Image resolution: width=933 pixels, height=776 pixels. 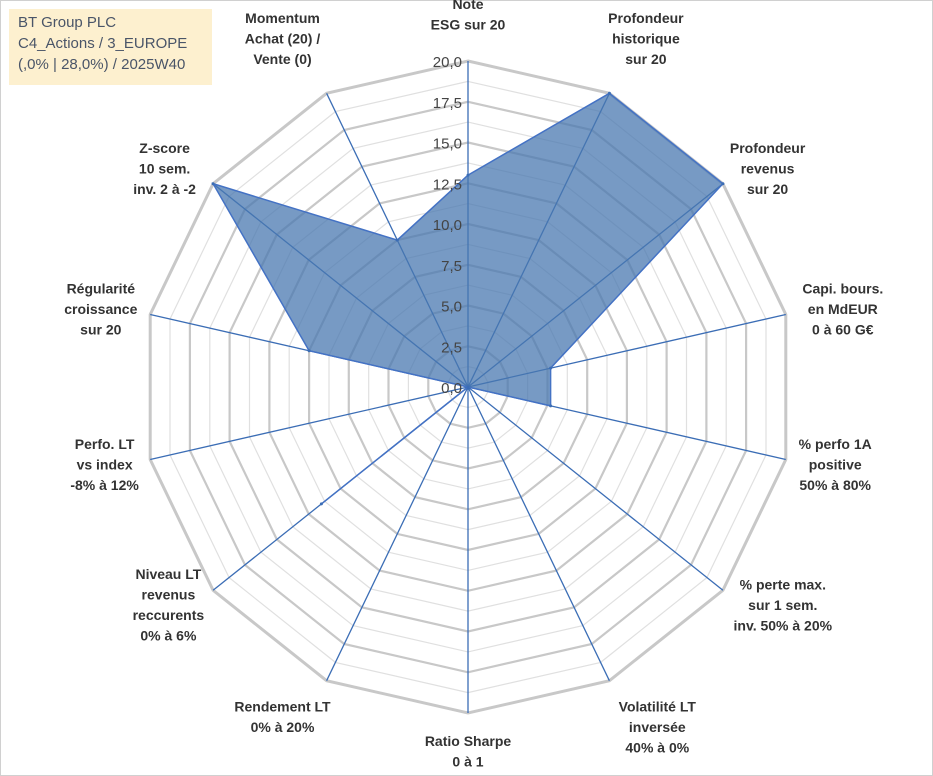 I want to click on axis-label-2: Profondeur historique sur 20, so click(x=646, y=38).